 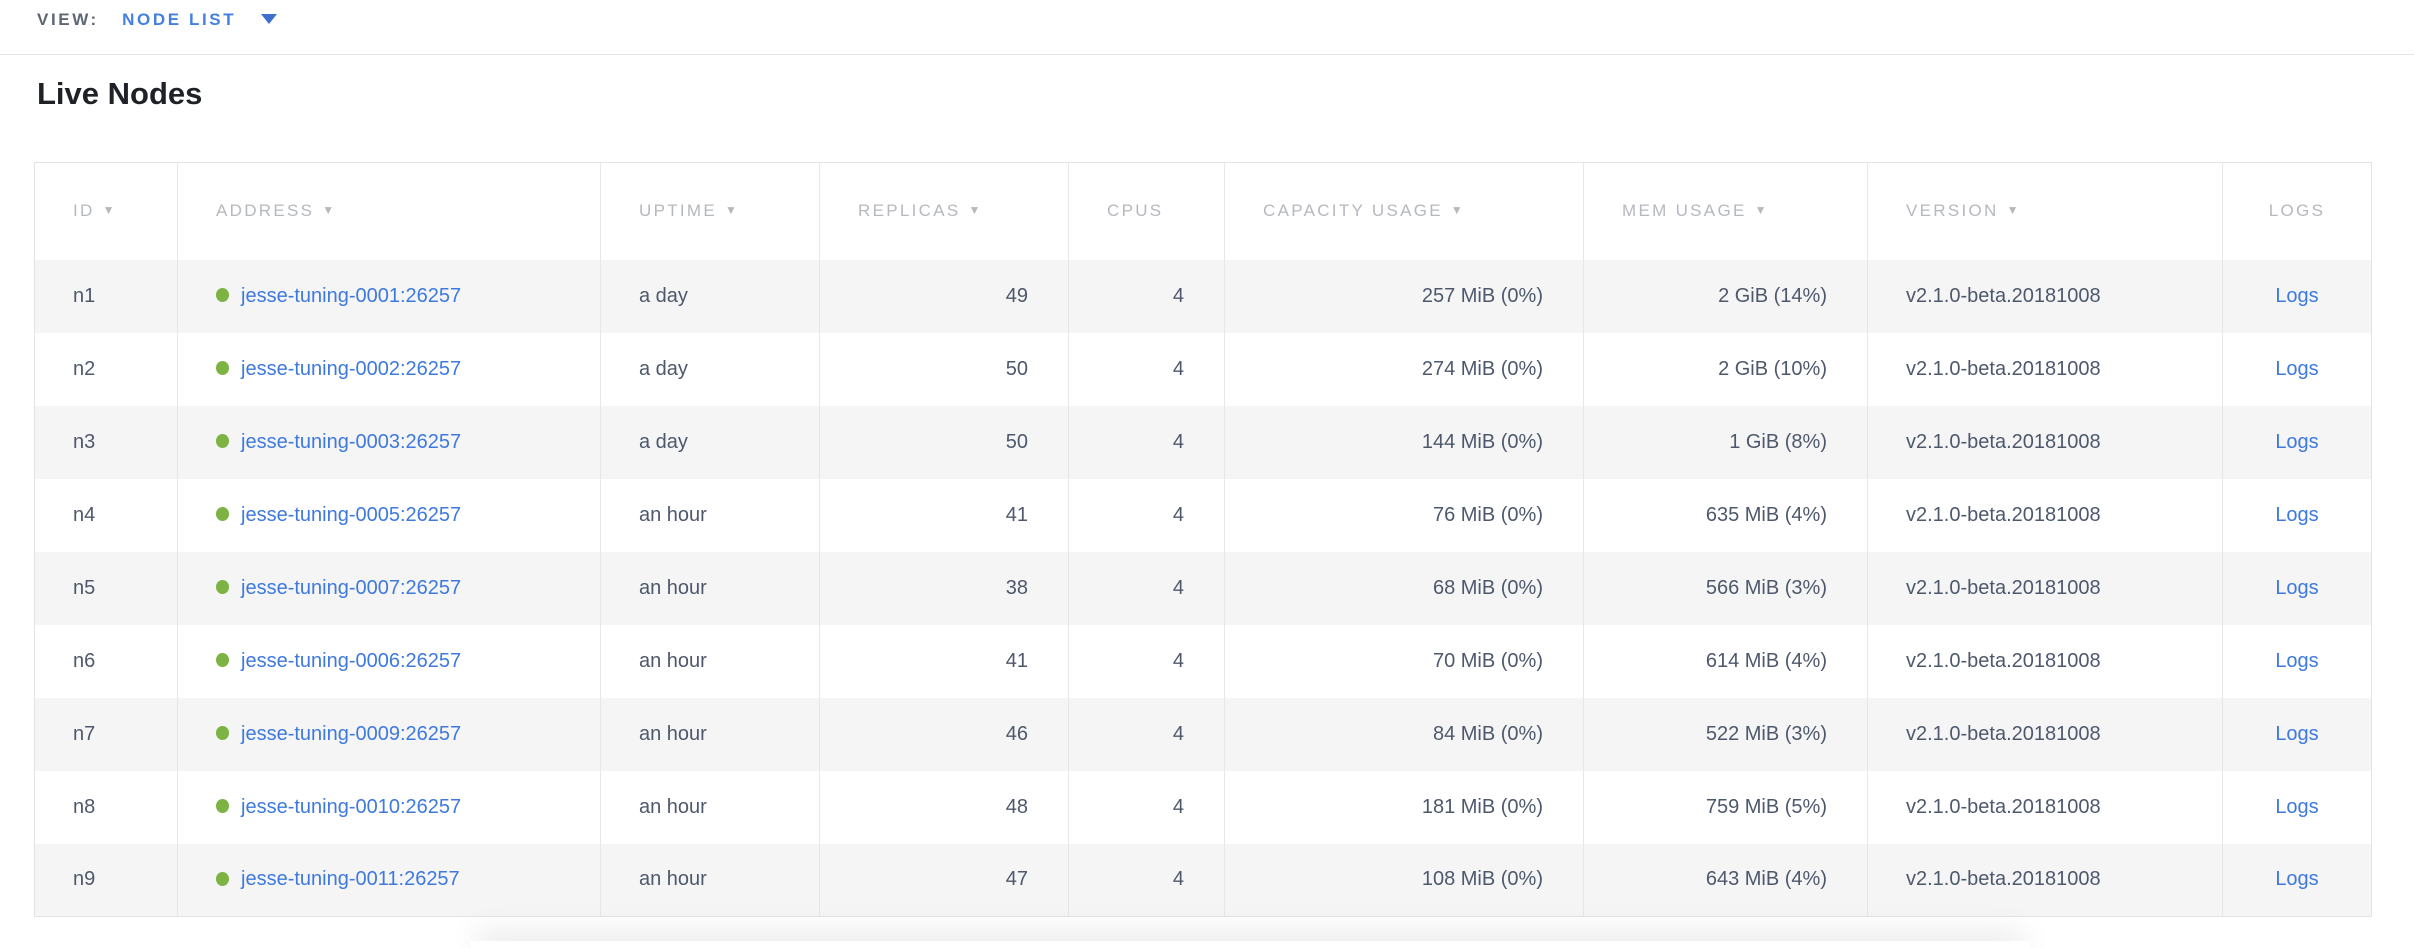 I want to click on node-address-link: jesse-tuning-0007:26257, so click(x=351, y=587).